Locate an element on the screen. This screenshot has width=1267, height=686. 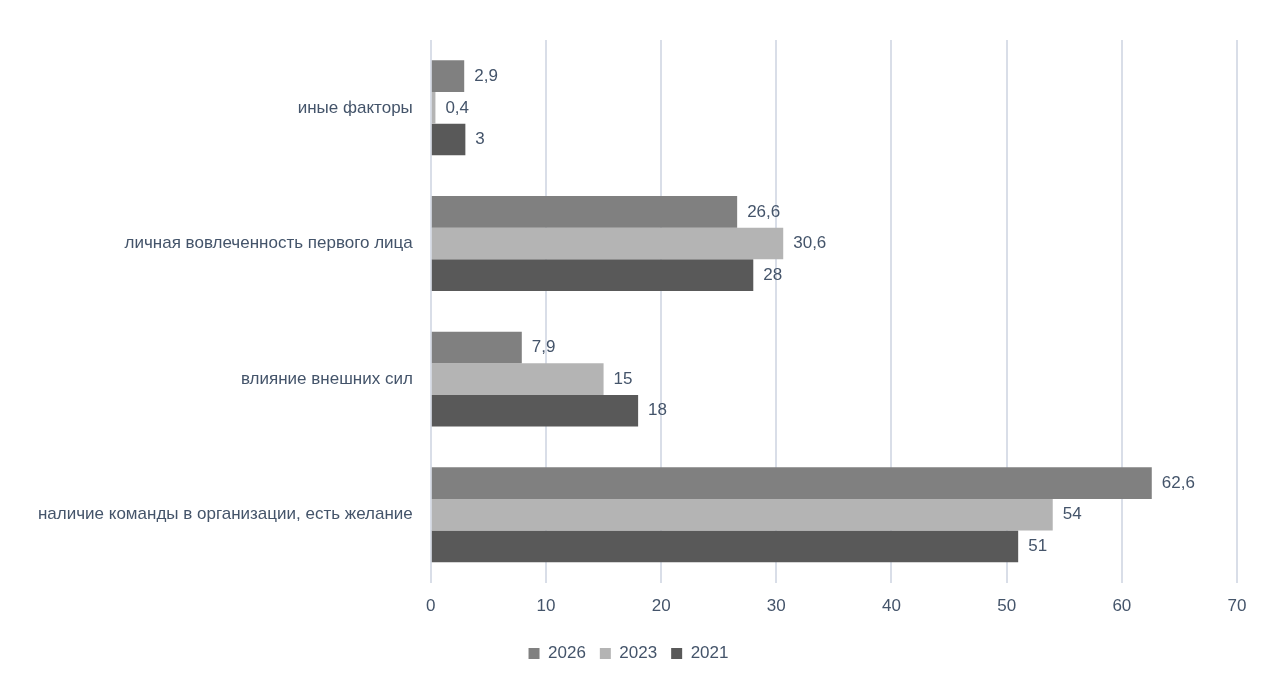
legend-label: 2021 is located at coordinates (709, 653).